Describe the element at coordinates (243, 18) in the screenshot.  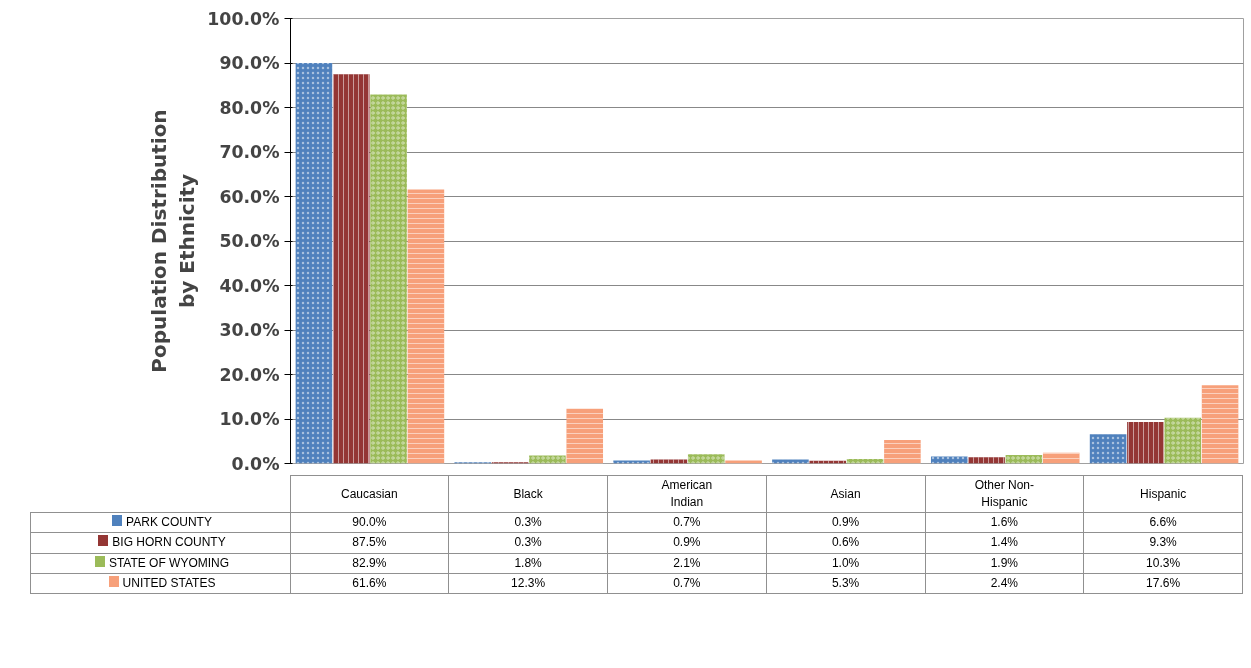
I see `y-tick-label: 100.0%` at that location.